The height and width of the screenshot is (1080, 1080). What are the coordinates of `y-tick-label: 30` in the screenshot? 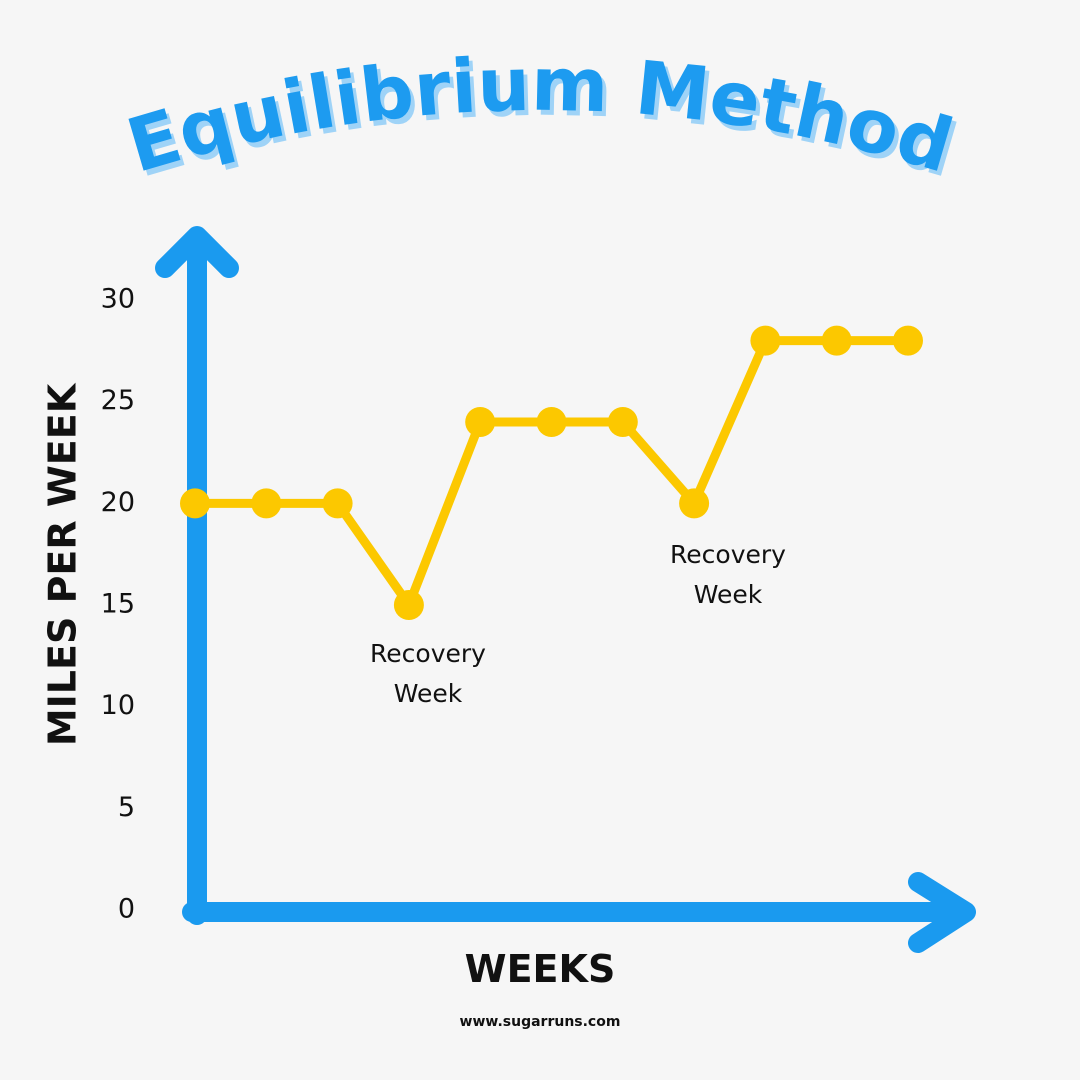 It's located at (118, 299).